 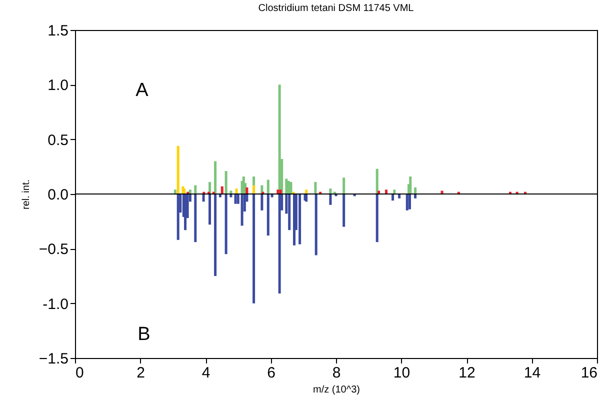 What do you see at coordinates (55, 304) in the screenshot?
I see `y-tick-label: -1.0` at bounding box center [55, 304].